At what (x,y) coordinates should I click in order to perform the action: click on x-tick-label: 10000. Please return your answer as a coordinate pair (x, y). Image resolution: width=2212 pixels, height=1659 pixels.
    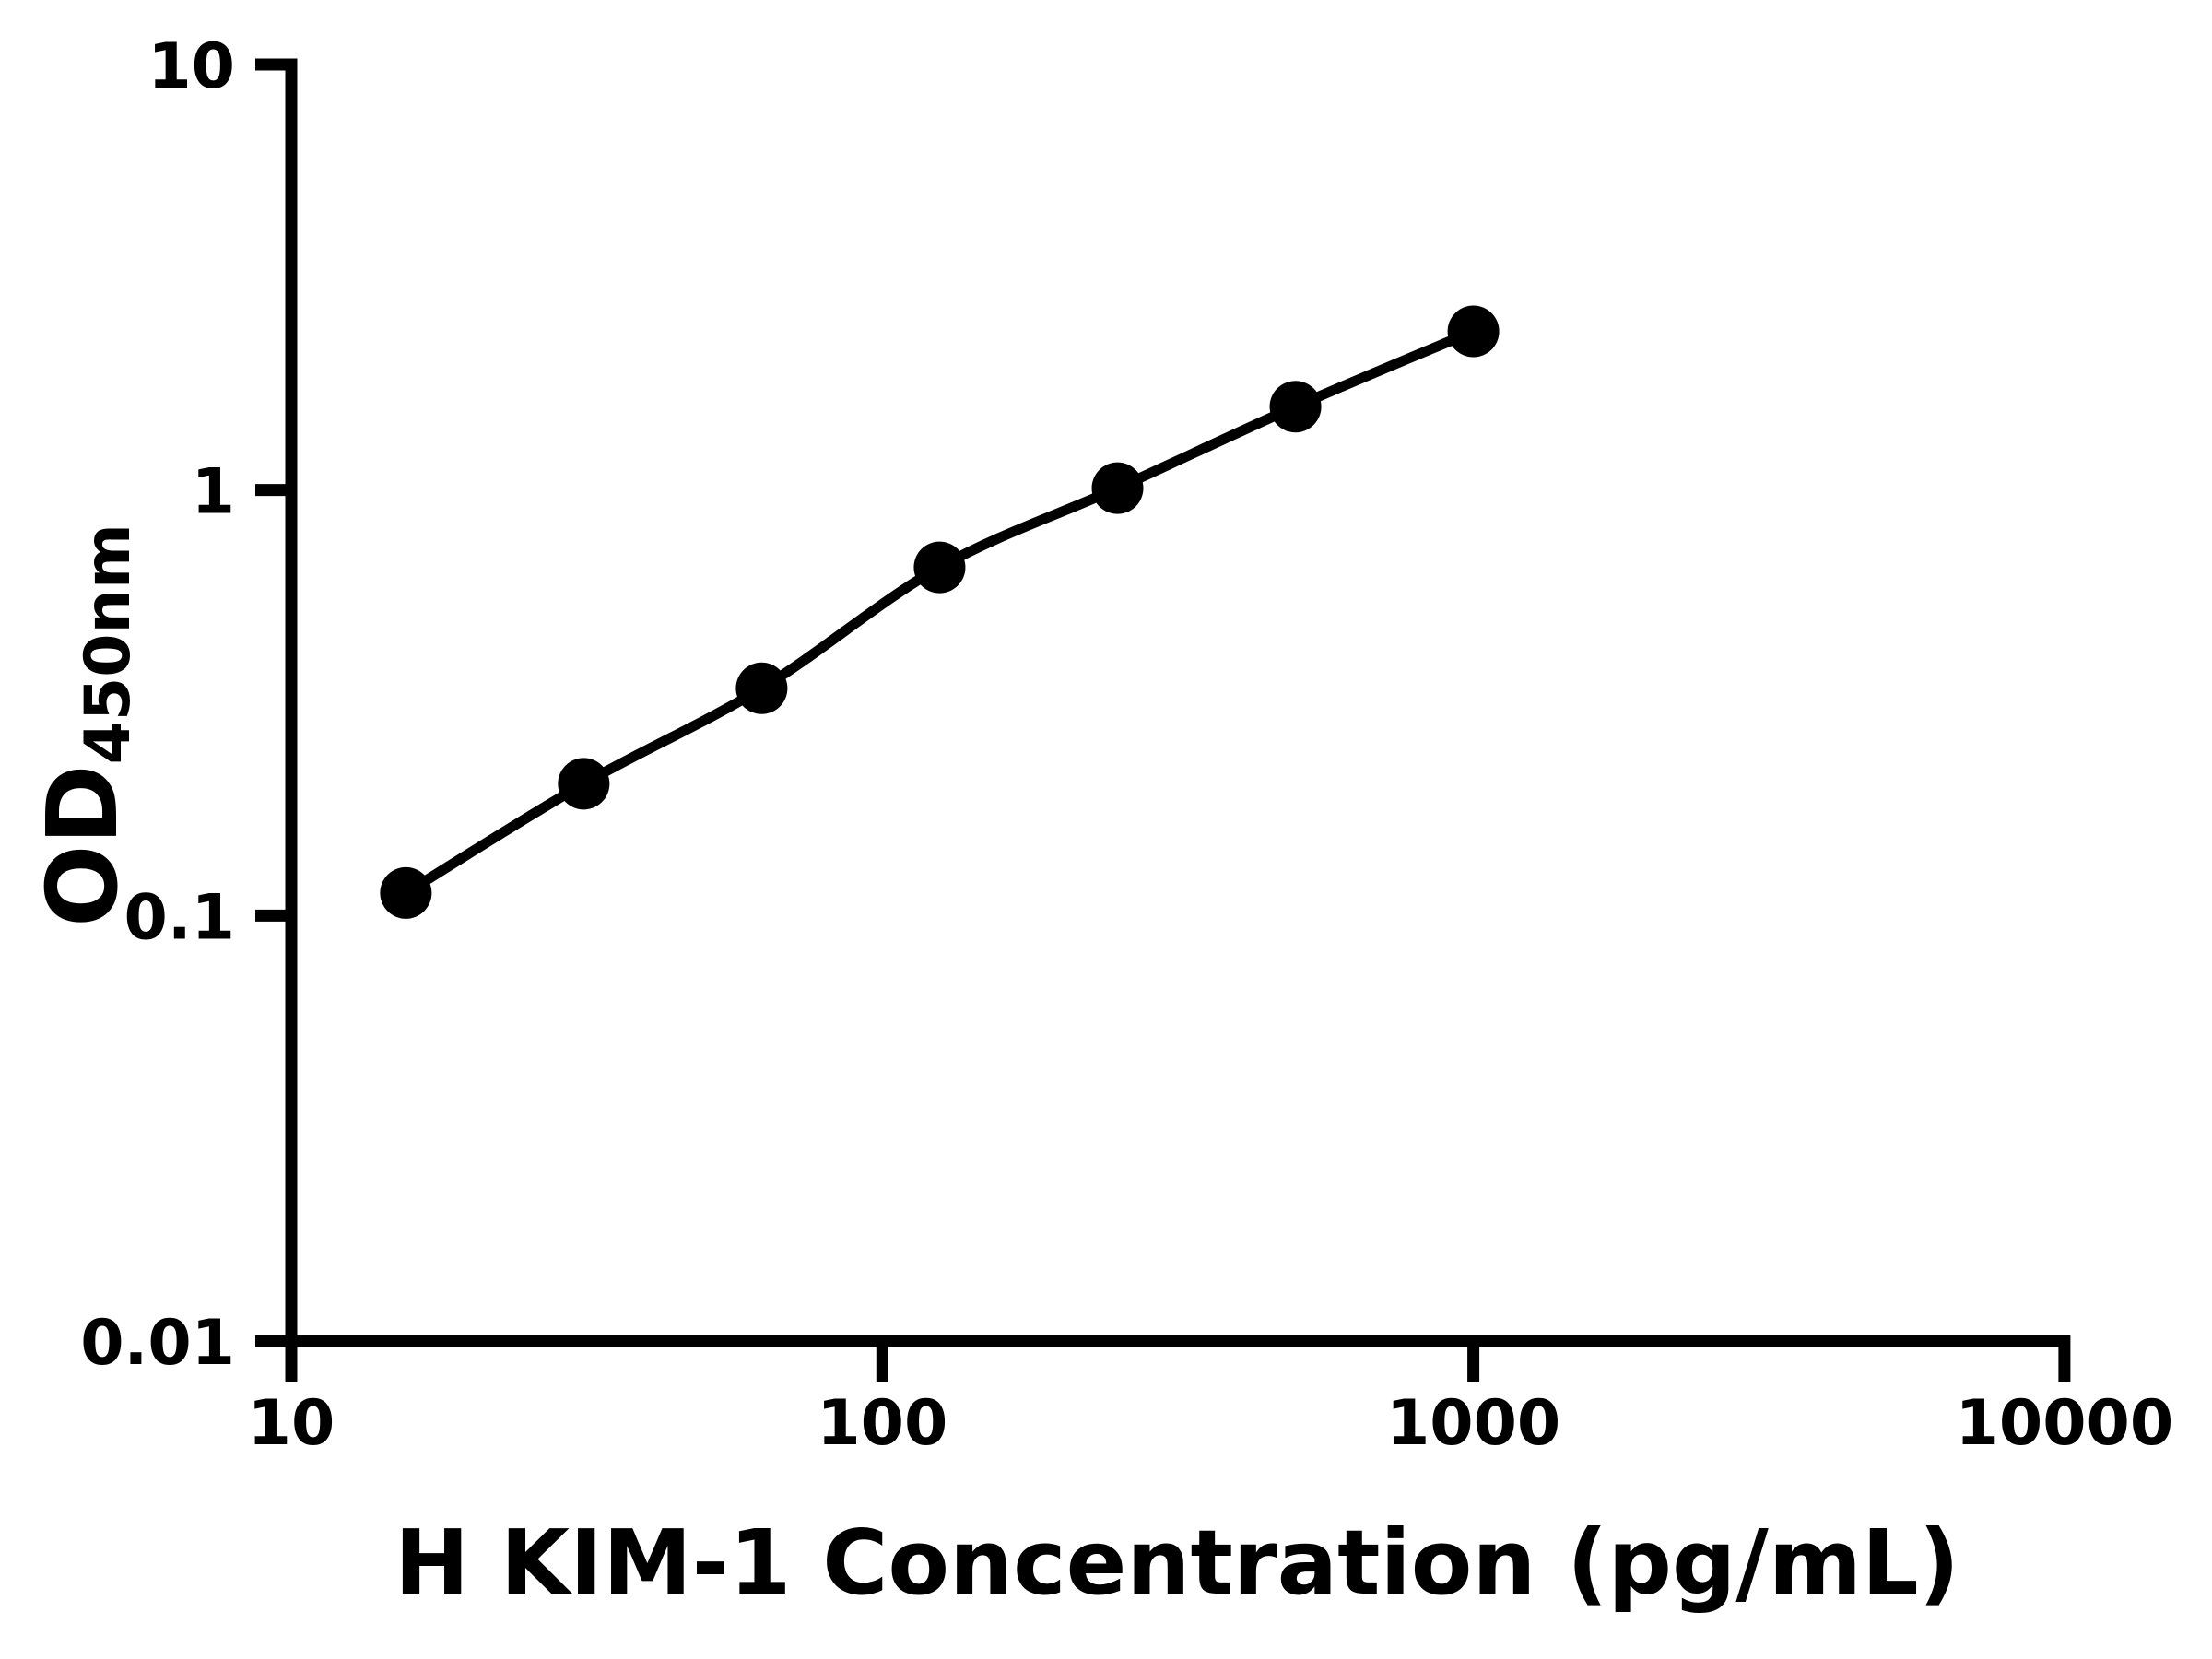
    Looking at the image, I should click on (2065, 1423).